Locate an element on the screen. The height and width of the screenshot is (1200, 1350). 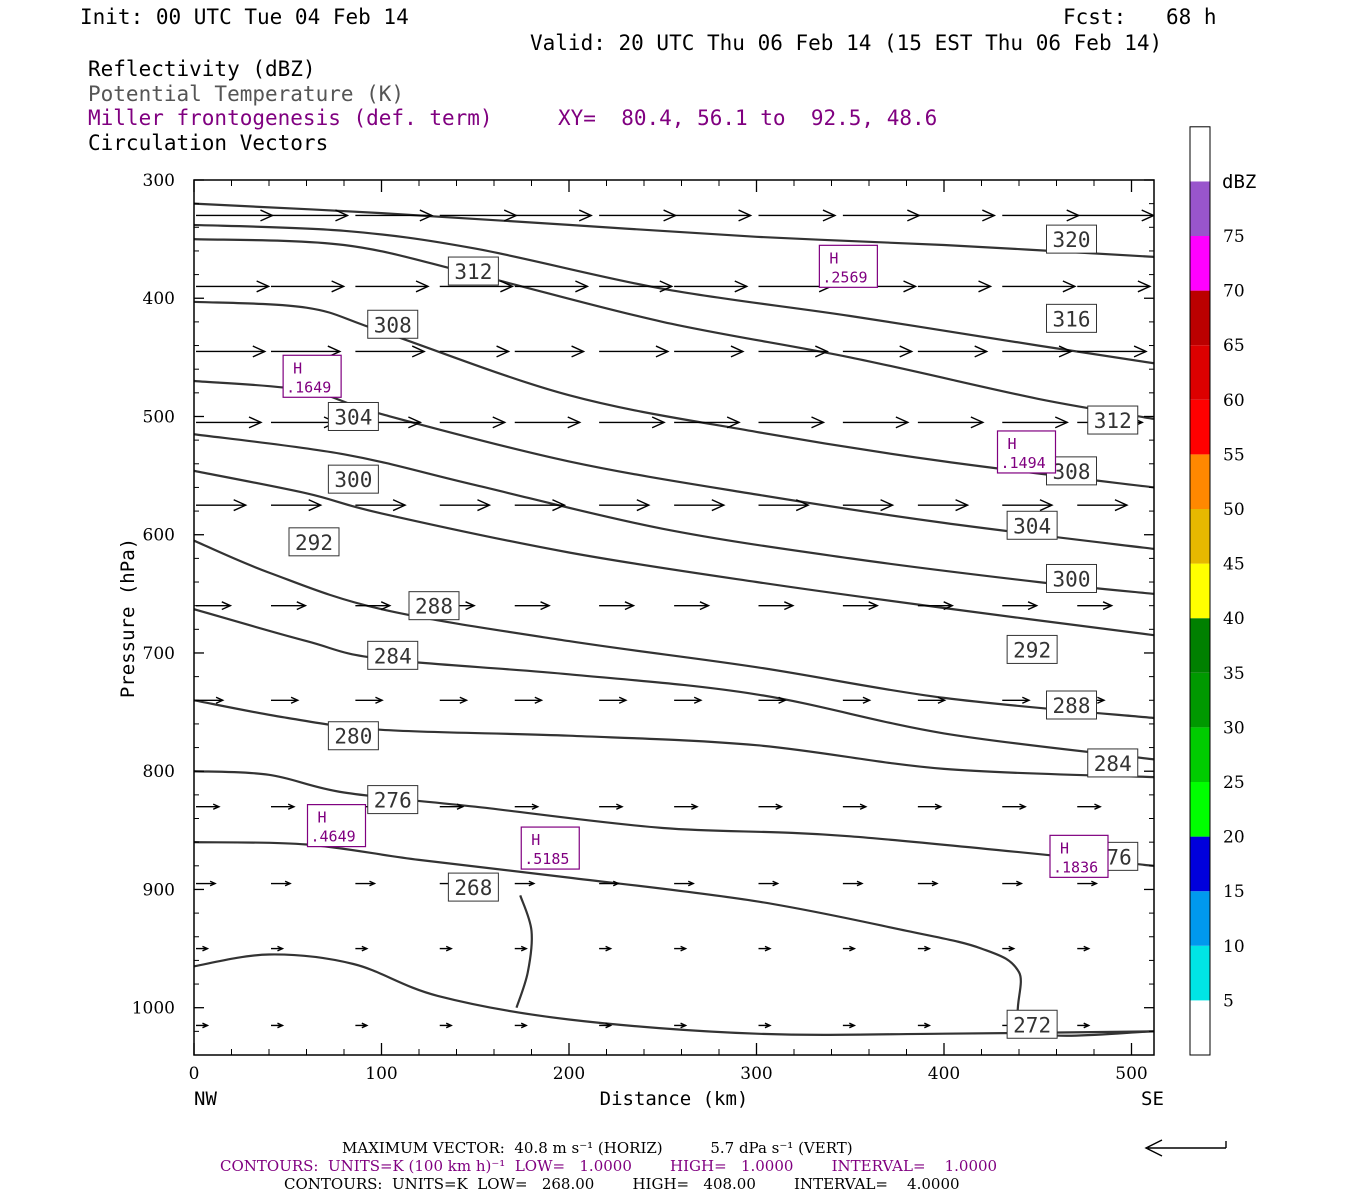
y-tick-label: 500 is located at coordinates (159, 417).